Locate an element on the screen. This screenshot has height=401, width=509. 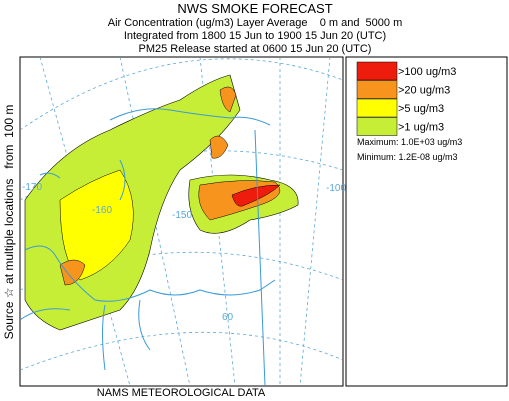
legend-minimum: Minimum: 1.2E-08 ug/m3 is located at coordinates (407, 157).